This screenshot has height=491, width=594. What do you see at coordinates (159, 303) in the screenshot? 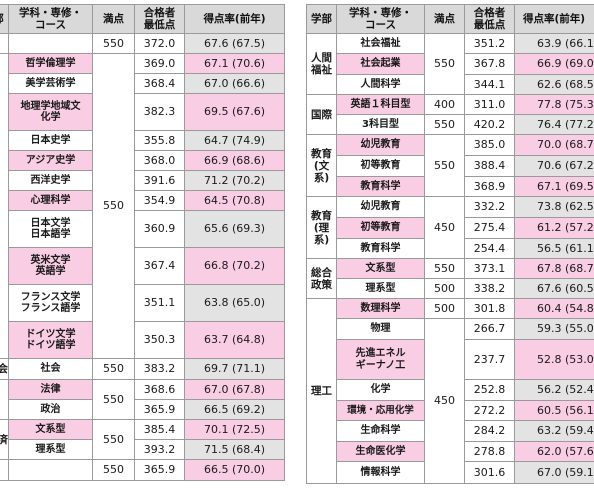
I see `min-score-cell: 351.1` at bounding box center [159, 303].